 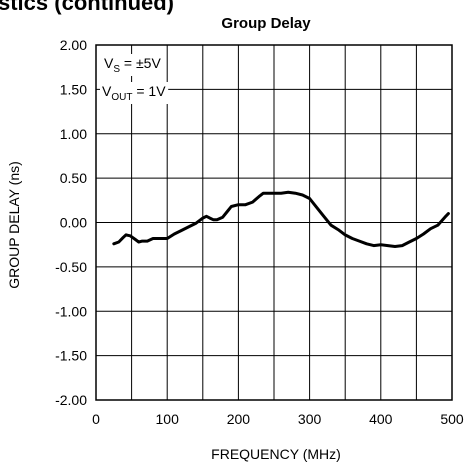 What do you see at coordinates (71, 356) in the screenshot?
I see `y-tick-label: -1.50` at bounding box center [71, 356].